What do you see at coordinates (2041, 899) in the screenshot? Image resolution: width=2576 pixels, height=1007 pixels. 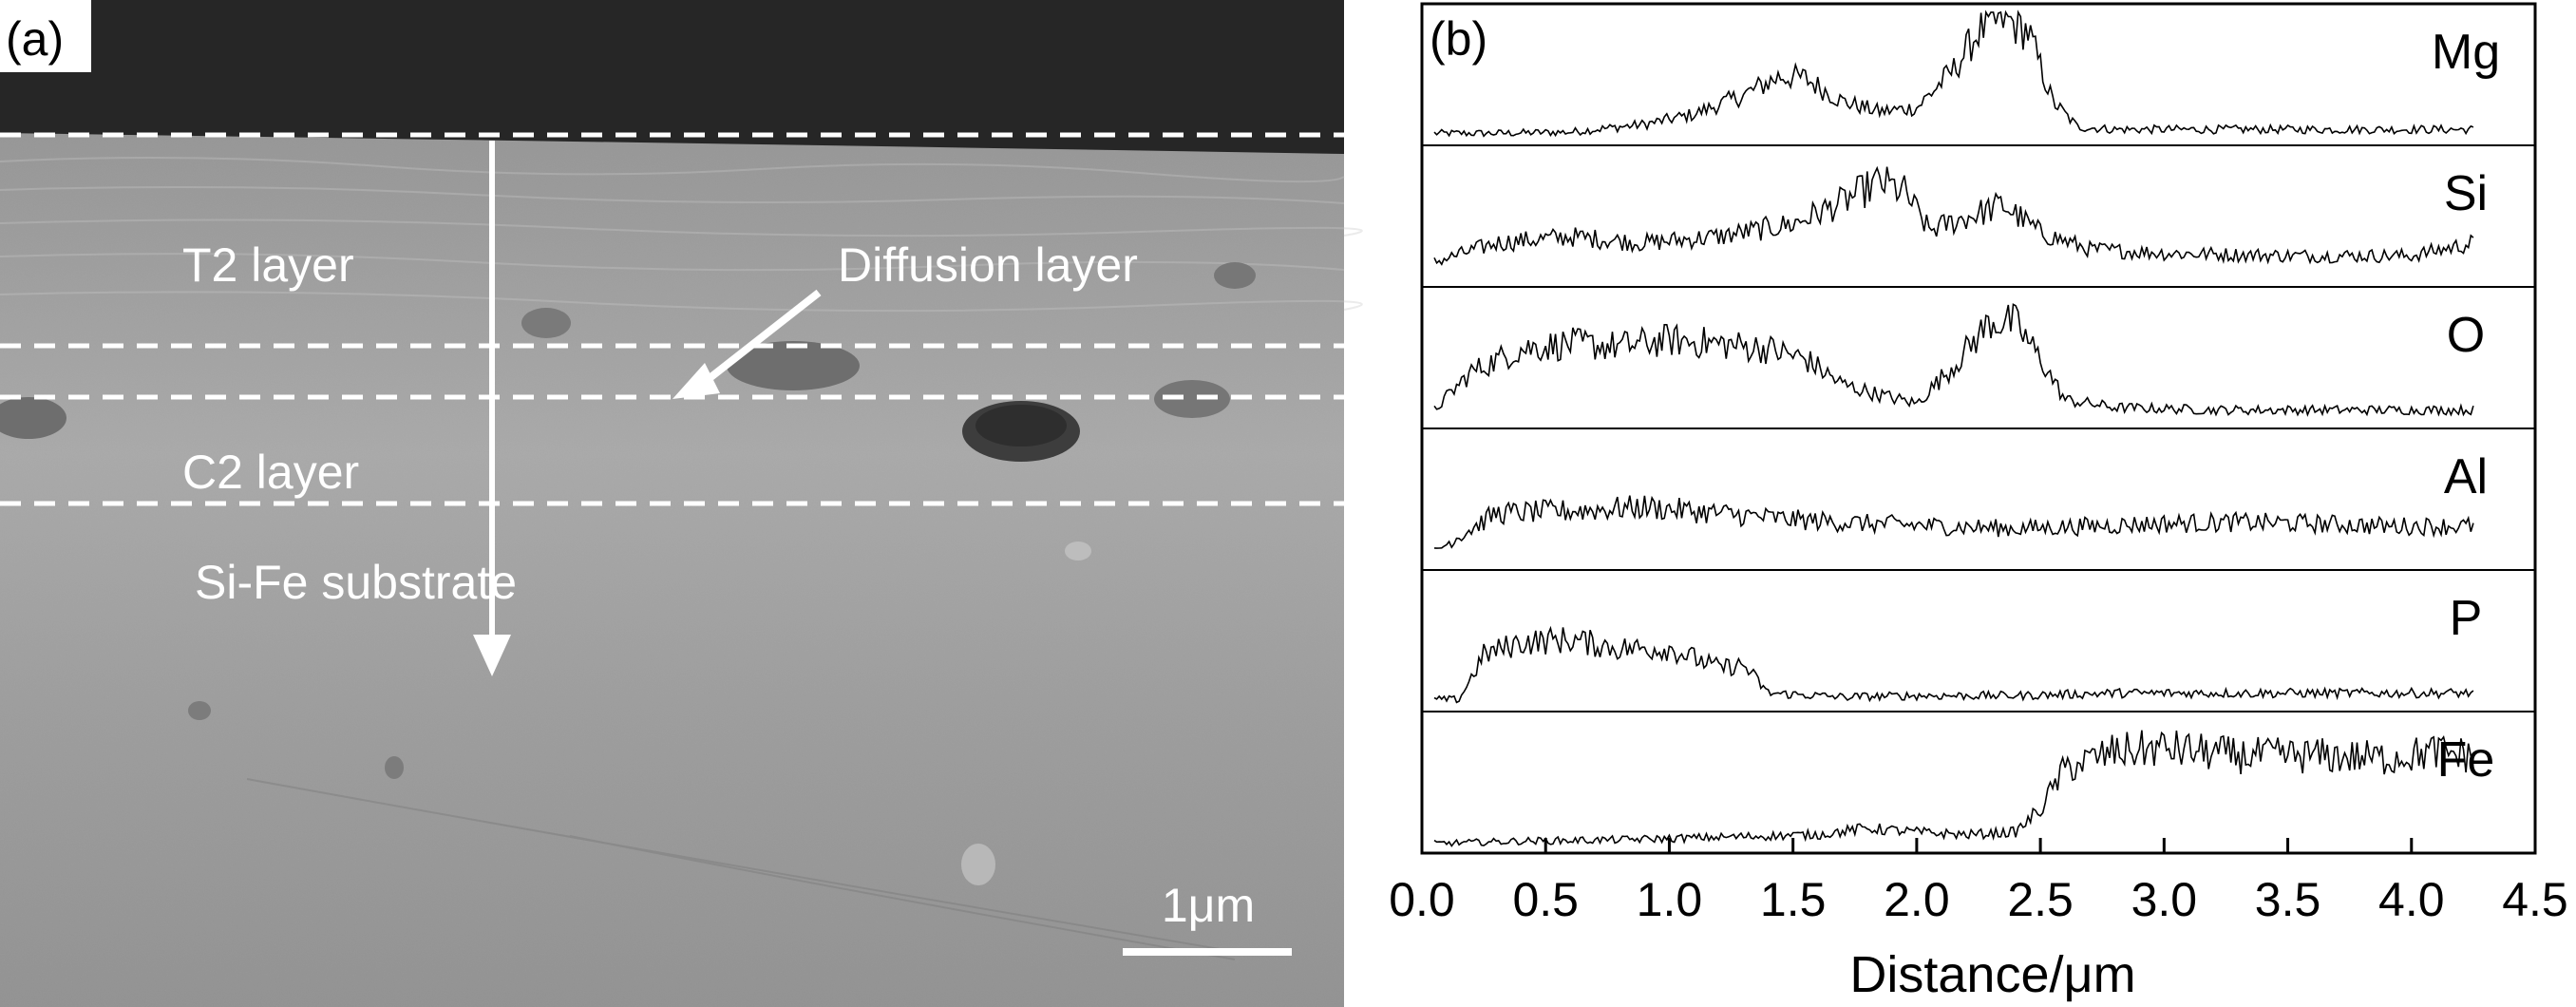 I see `x-tick-label: 2.5` at bounding box center [2041, 899].